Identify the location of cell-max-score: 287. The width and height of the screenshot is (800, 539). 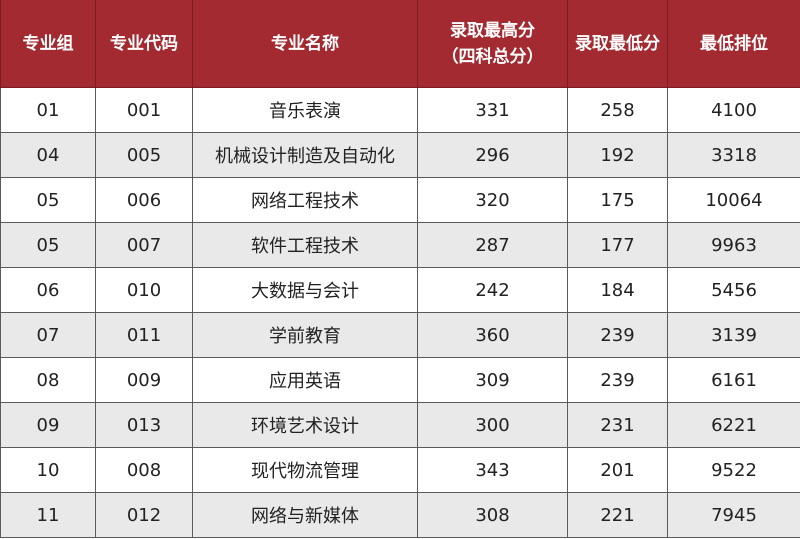
(492, 245).